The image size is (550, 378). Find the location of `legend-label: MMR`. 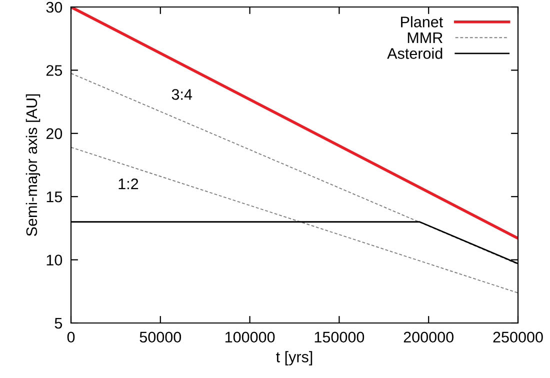

legend-label: MMR is located at coordinates (425, 38).